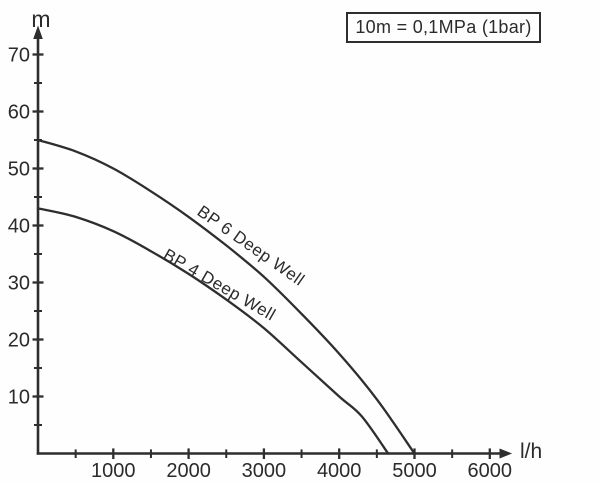  I want to click on y-axis-unit-label: m, so click(41, 19).